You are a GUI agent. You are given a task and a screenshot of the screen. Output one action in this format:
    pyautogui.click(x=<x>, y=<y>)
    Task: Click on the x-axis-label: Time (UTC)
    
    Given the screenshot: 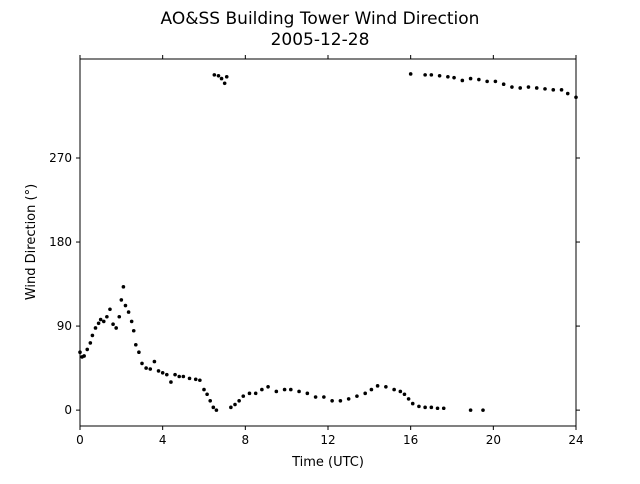 What is the action you would take?
    pyautogui.click(x=327, y=462)
    